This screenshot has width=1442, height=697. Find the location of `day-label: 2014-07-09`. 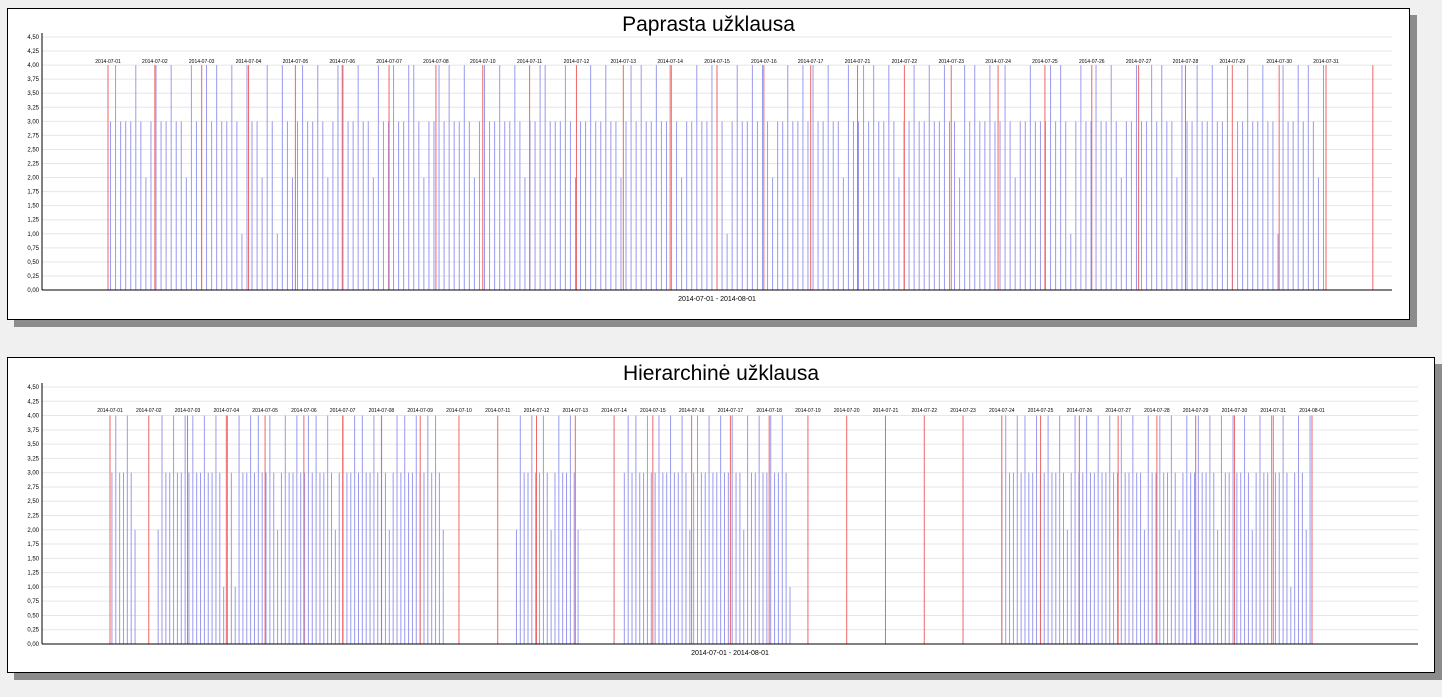

day-label: 2014-07-09 is located at coordinates (420, 411).